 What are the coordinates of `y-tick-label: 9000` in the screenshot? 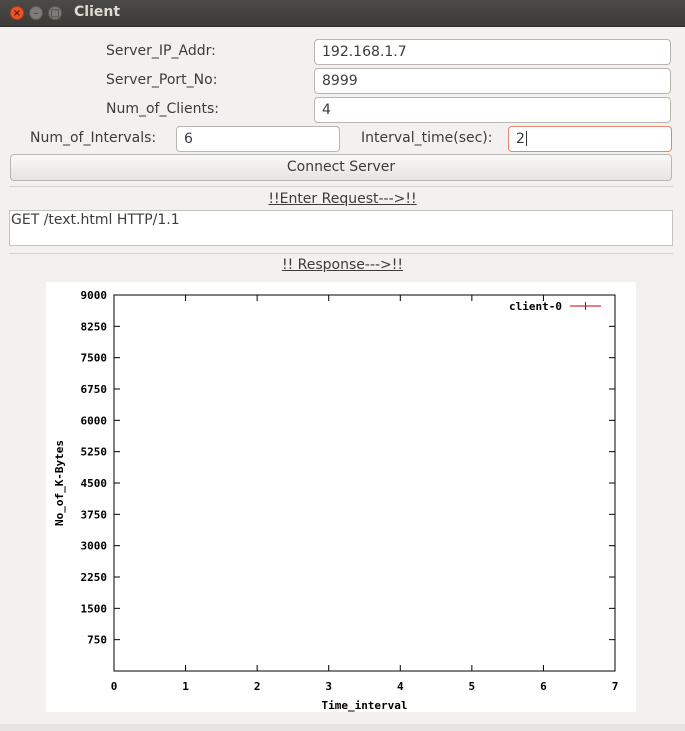 It's located at (94, 295).